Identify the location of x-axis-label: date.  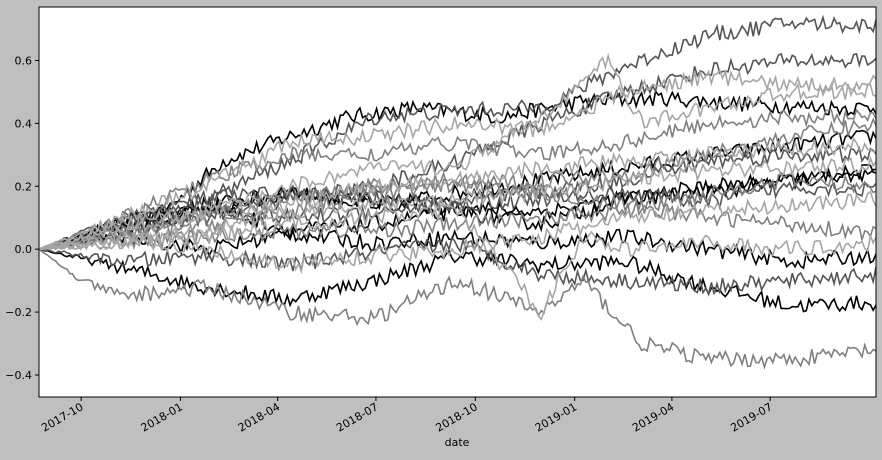
(457, 442).